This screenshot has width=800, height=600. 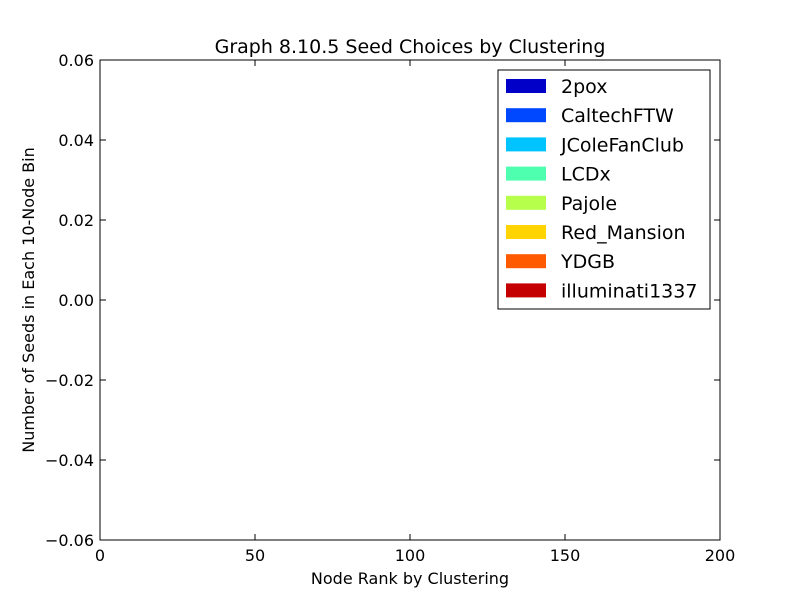 What do you see at coordinates (623, 233) in the screenshot?
I see `legend-label: Red_Mansion` at bounding box center [623, 233].